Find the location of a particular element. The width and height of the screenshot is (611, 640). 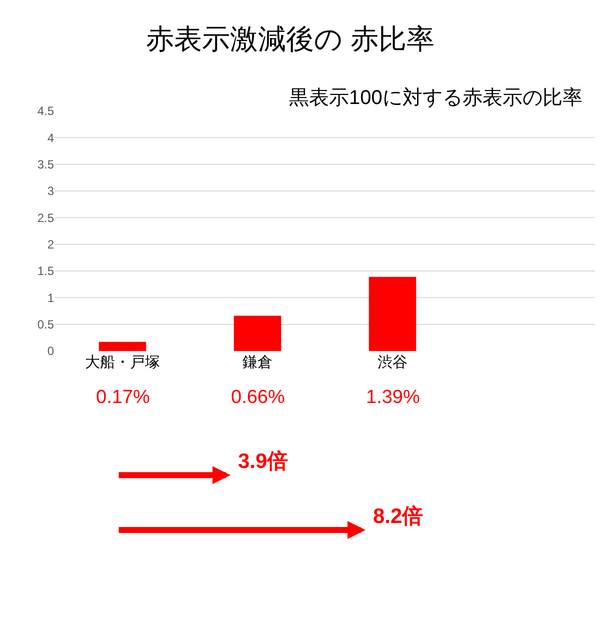

y-tick-label: 3.5 is located at coordinates (45, 165).